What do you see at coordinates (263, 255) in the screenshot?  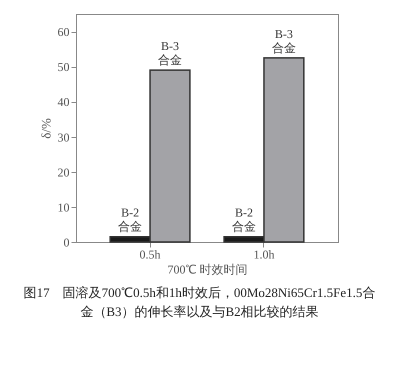 I see `x-tick-label: 1.0h` at bounding box center [263, 255].